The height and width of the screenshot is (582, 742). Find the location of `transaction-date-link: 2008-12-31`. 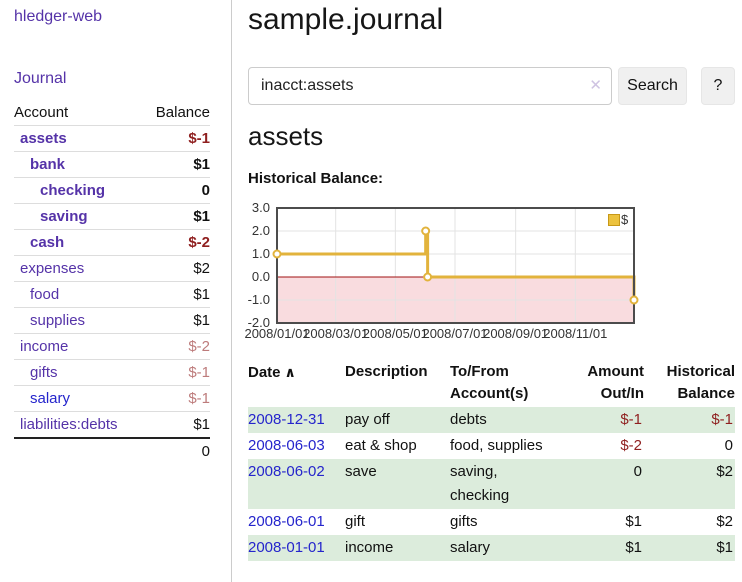

transaction-date-link: 2008-12-31 is located at coordinates (286, 419).